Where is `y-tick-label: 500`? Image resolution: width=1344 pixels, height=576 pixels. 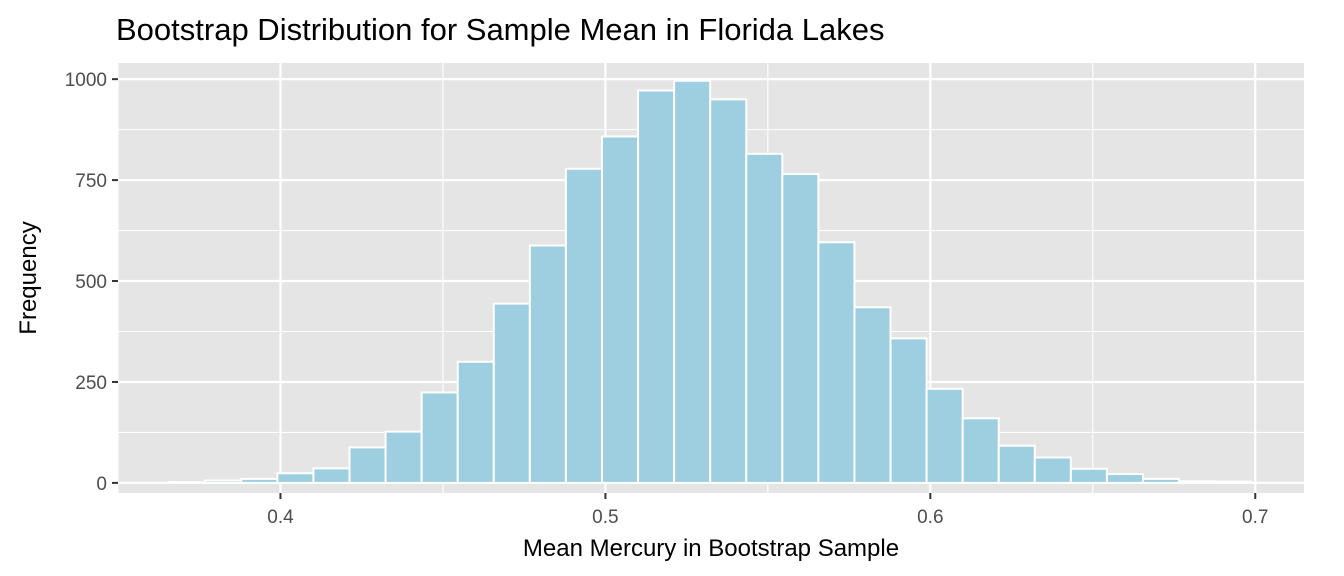
y-tick-label: 500 is located at coordinates (91, 282).